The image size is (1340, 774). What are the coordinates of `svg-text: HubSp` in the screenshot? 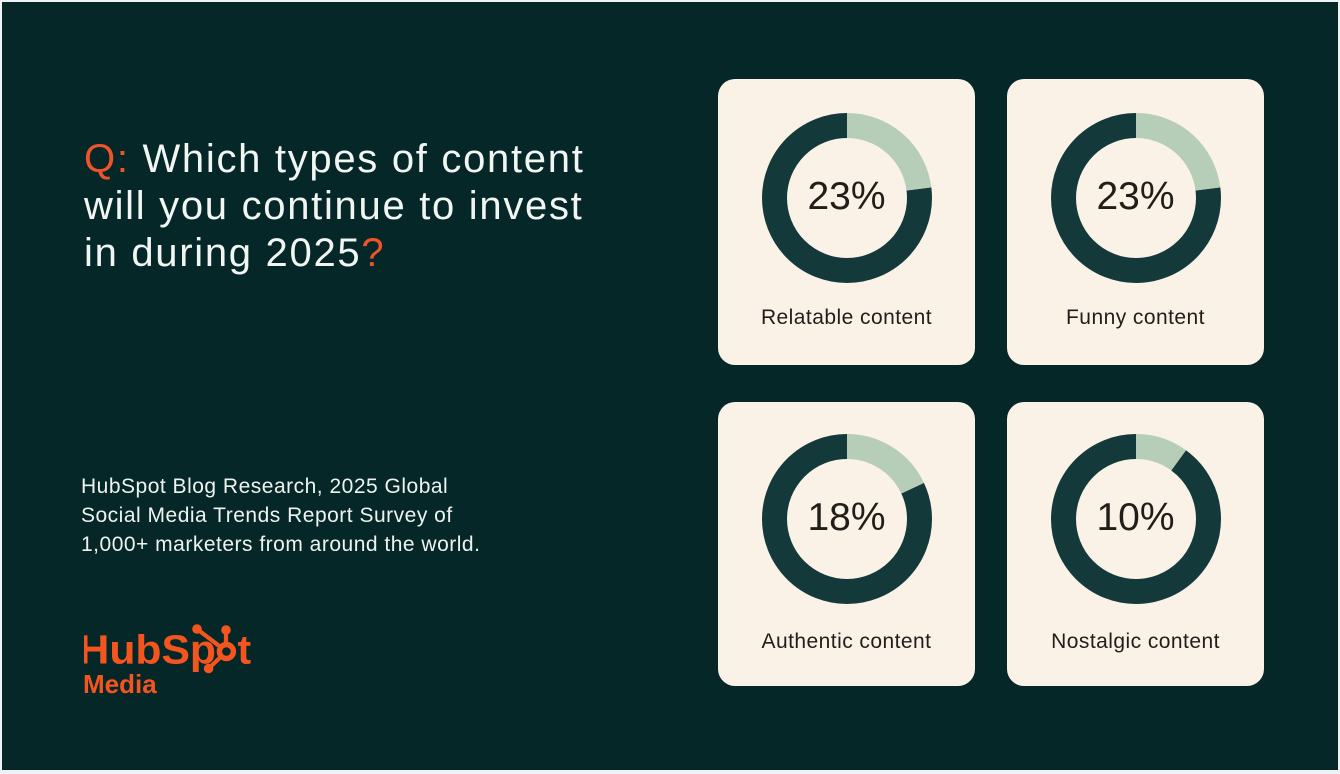 It's located at (150, 649).